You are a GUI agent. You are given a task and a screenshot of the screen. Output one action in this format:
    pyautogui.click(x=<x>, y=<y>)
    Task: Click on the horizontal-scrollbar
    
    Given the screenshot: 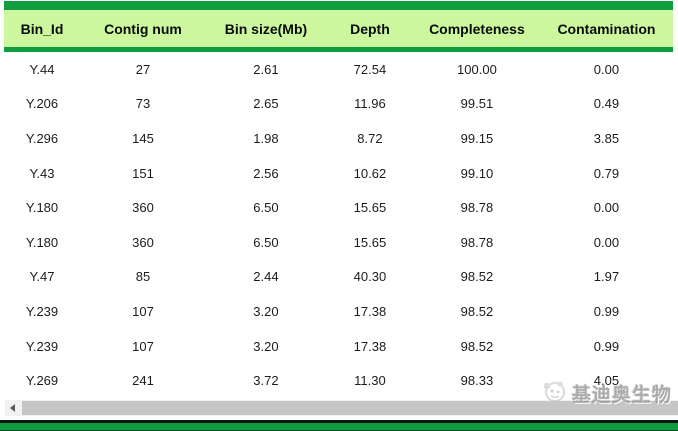 What is the action you would take?
    pyautogui.click(x=341, y=408)
    